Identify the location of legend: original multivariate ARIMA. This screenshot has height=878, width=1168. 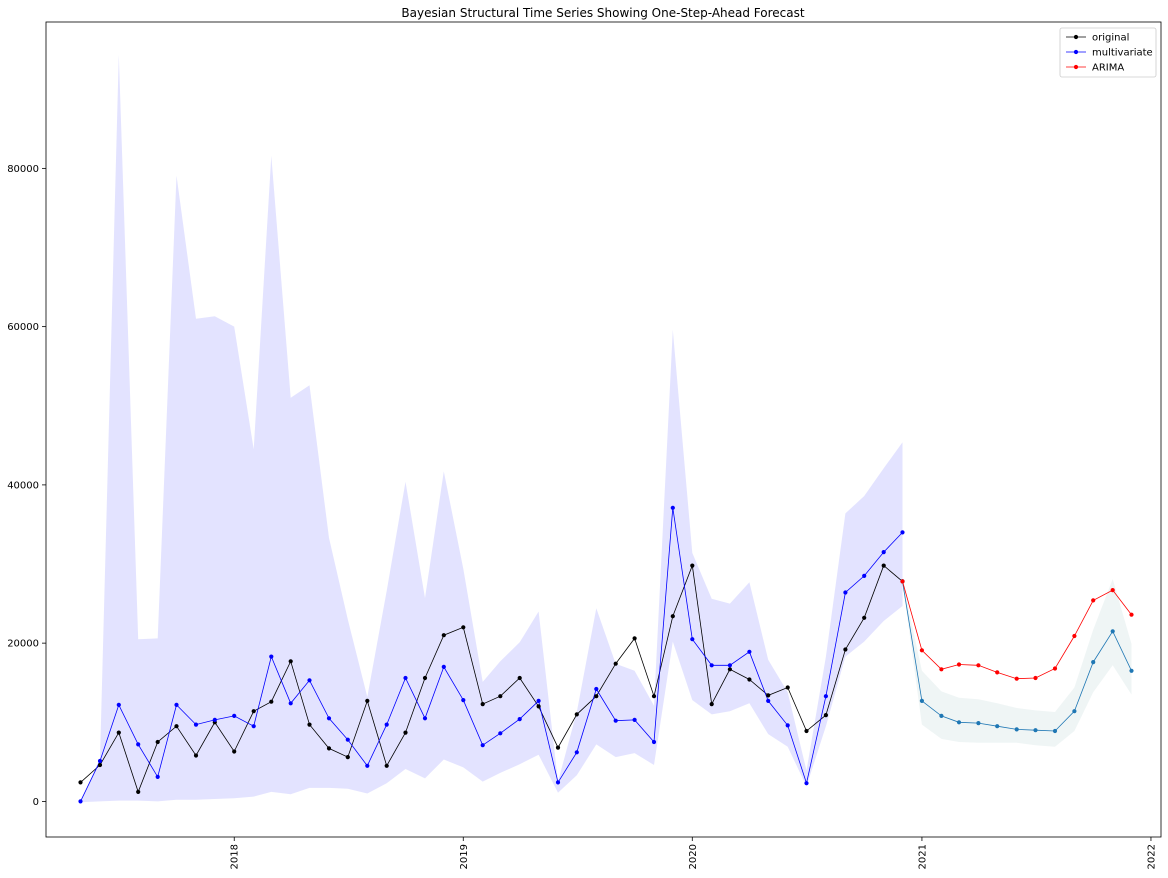
(1108, 52).